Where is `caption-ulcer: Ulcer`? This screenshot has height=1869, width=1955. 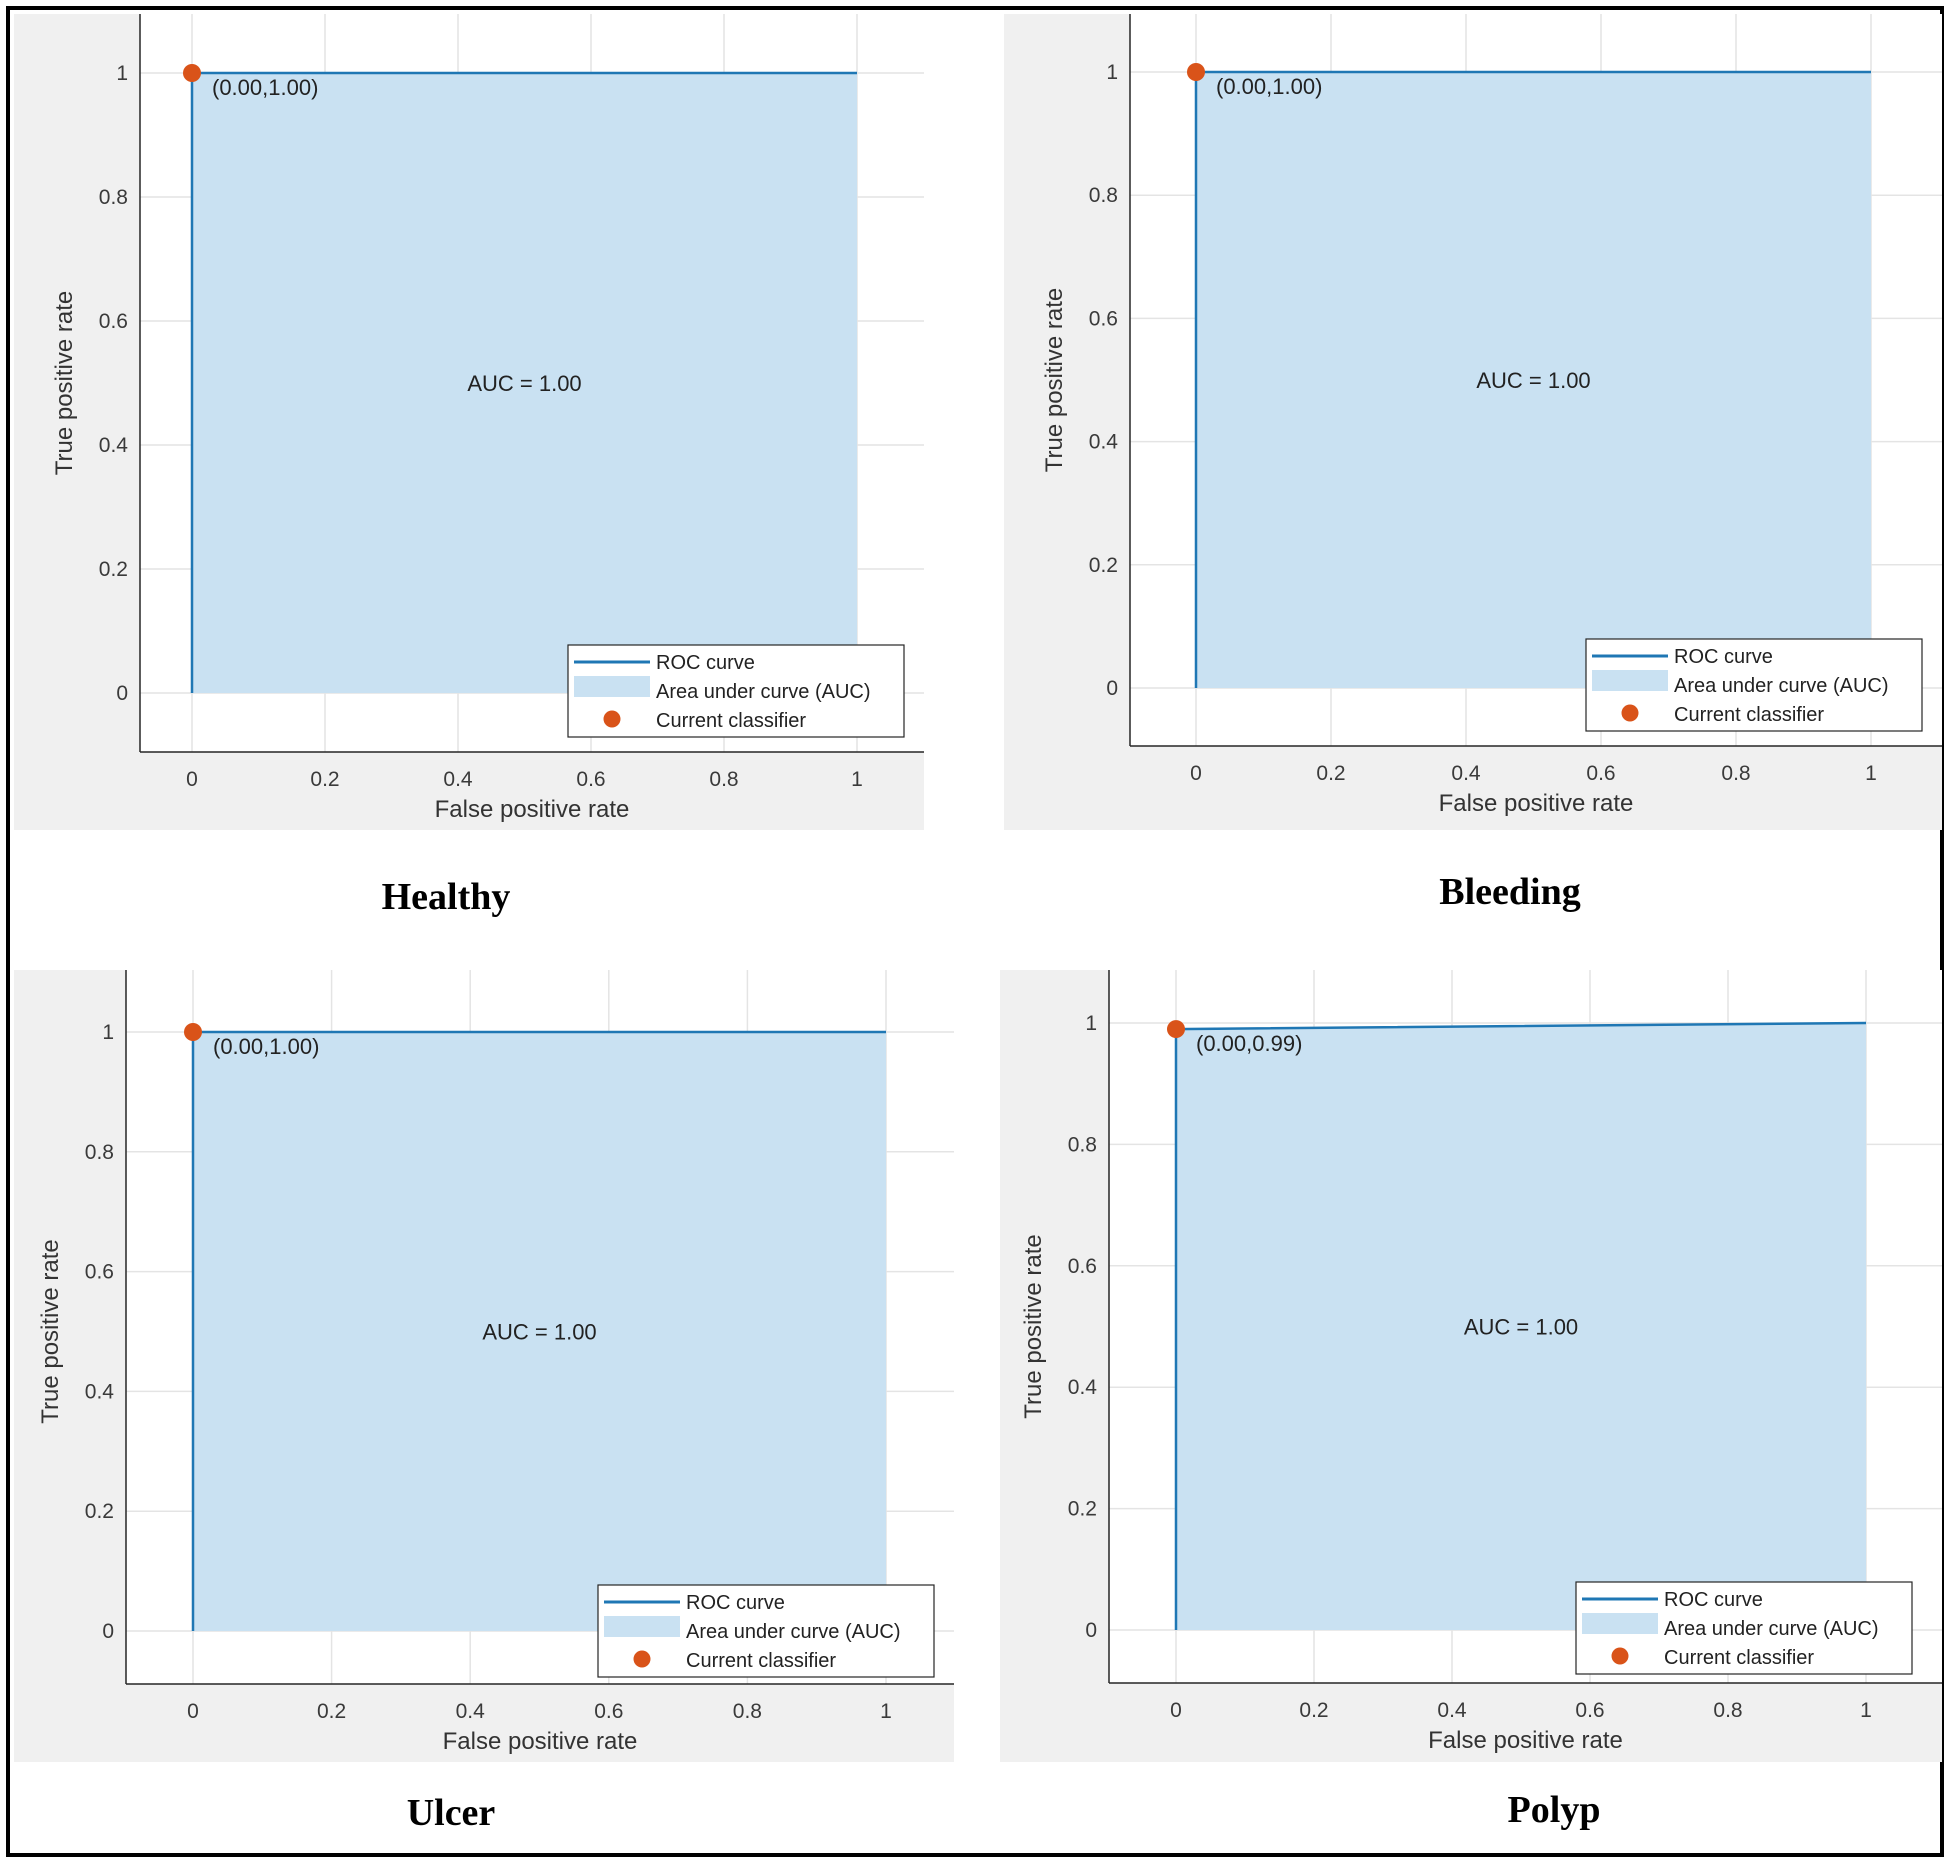
caption-ulcer: Ulcer is located at coordinates (451, 1813).